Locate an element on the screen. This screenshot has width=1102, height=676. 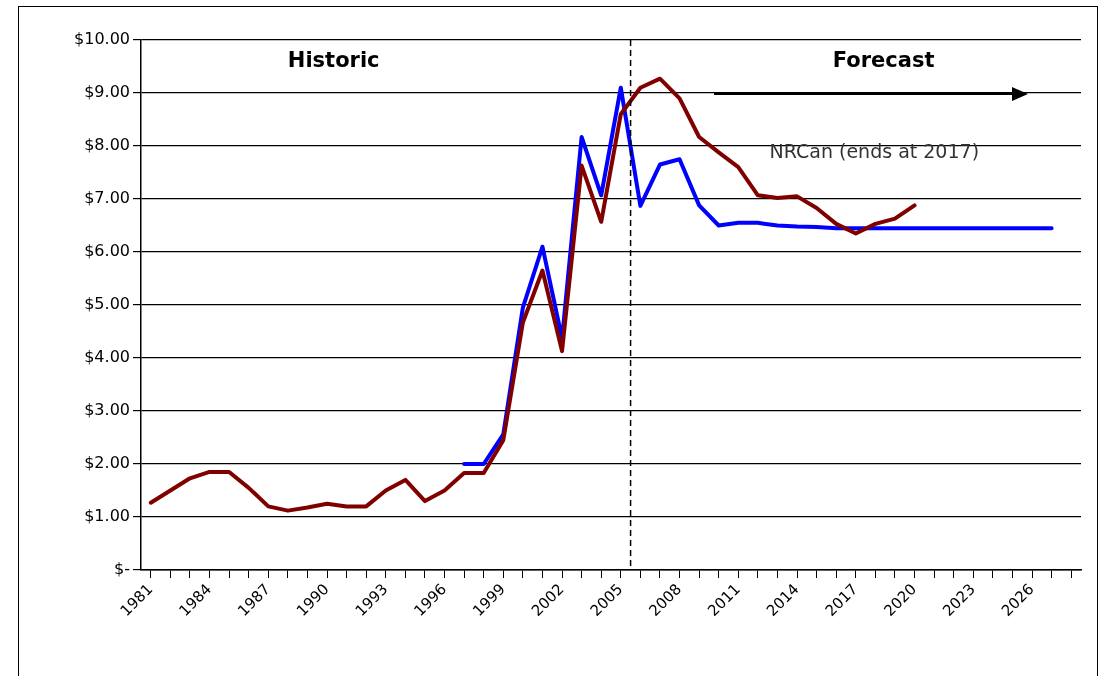
y-tick-label: $5.00 is located at coordinates (107, 304).